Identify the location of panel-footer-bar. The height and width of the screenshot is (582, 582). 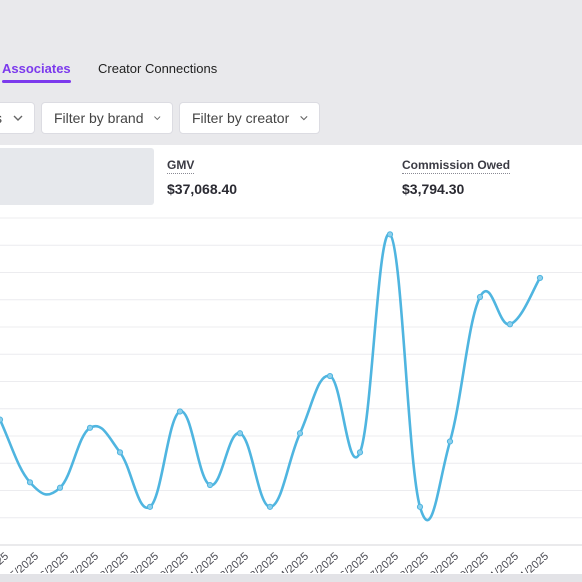
(291, 578).